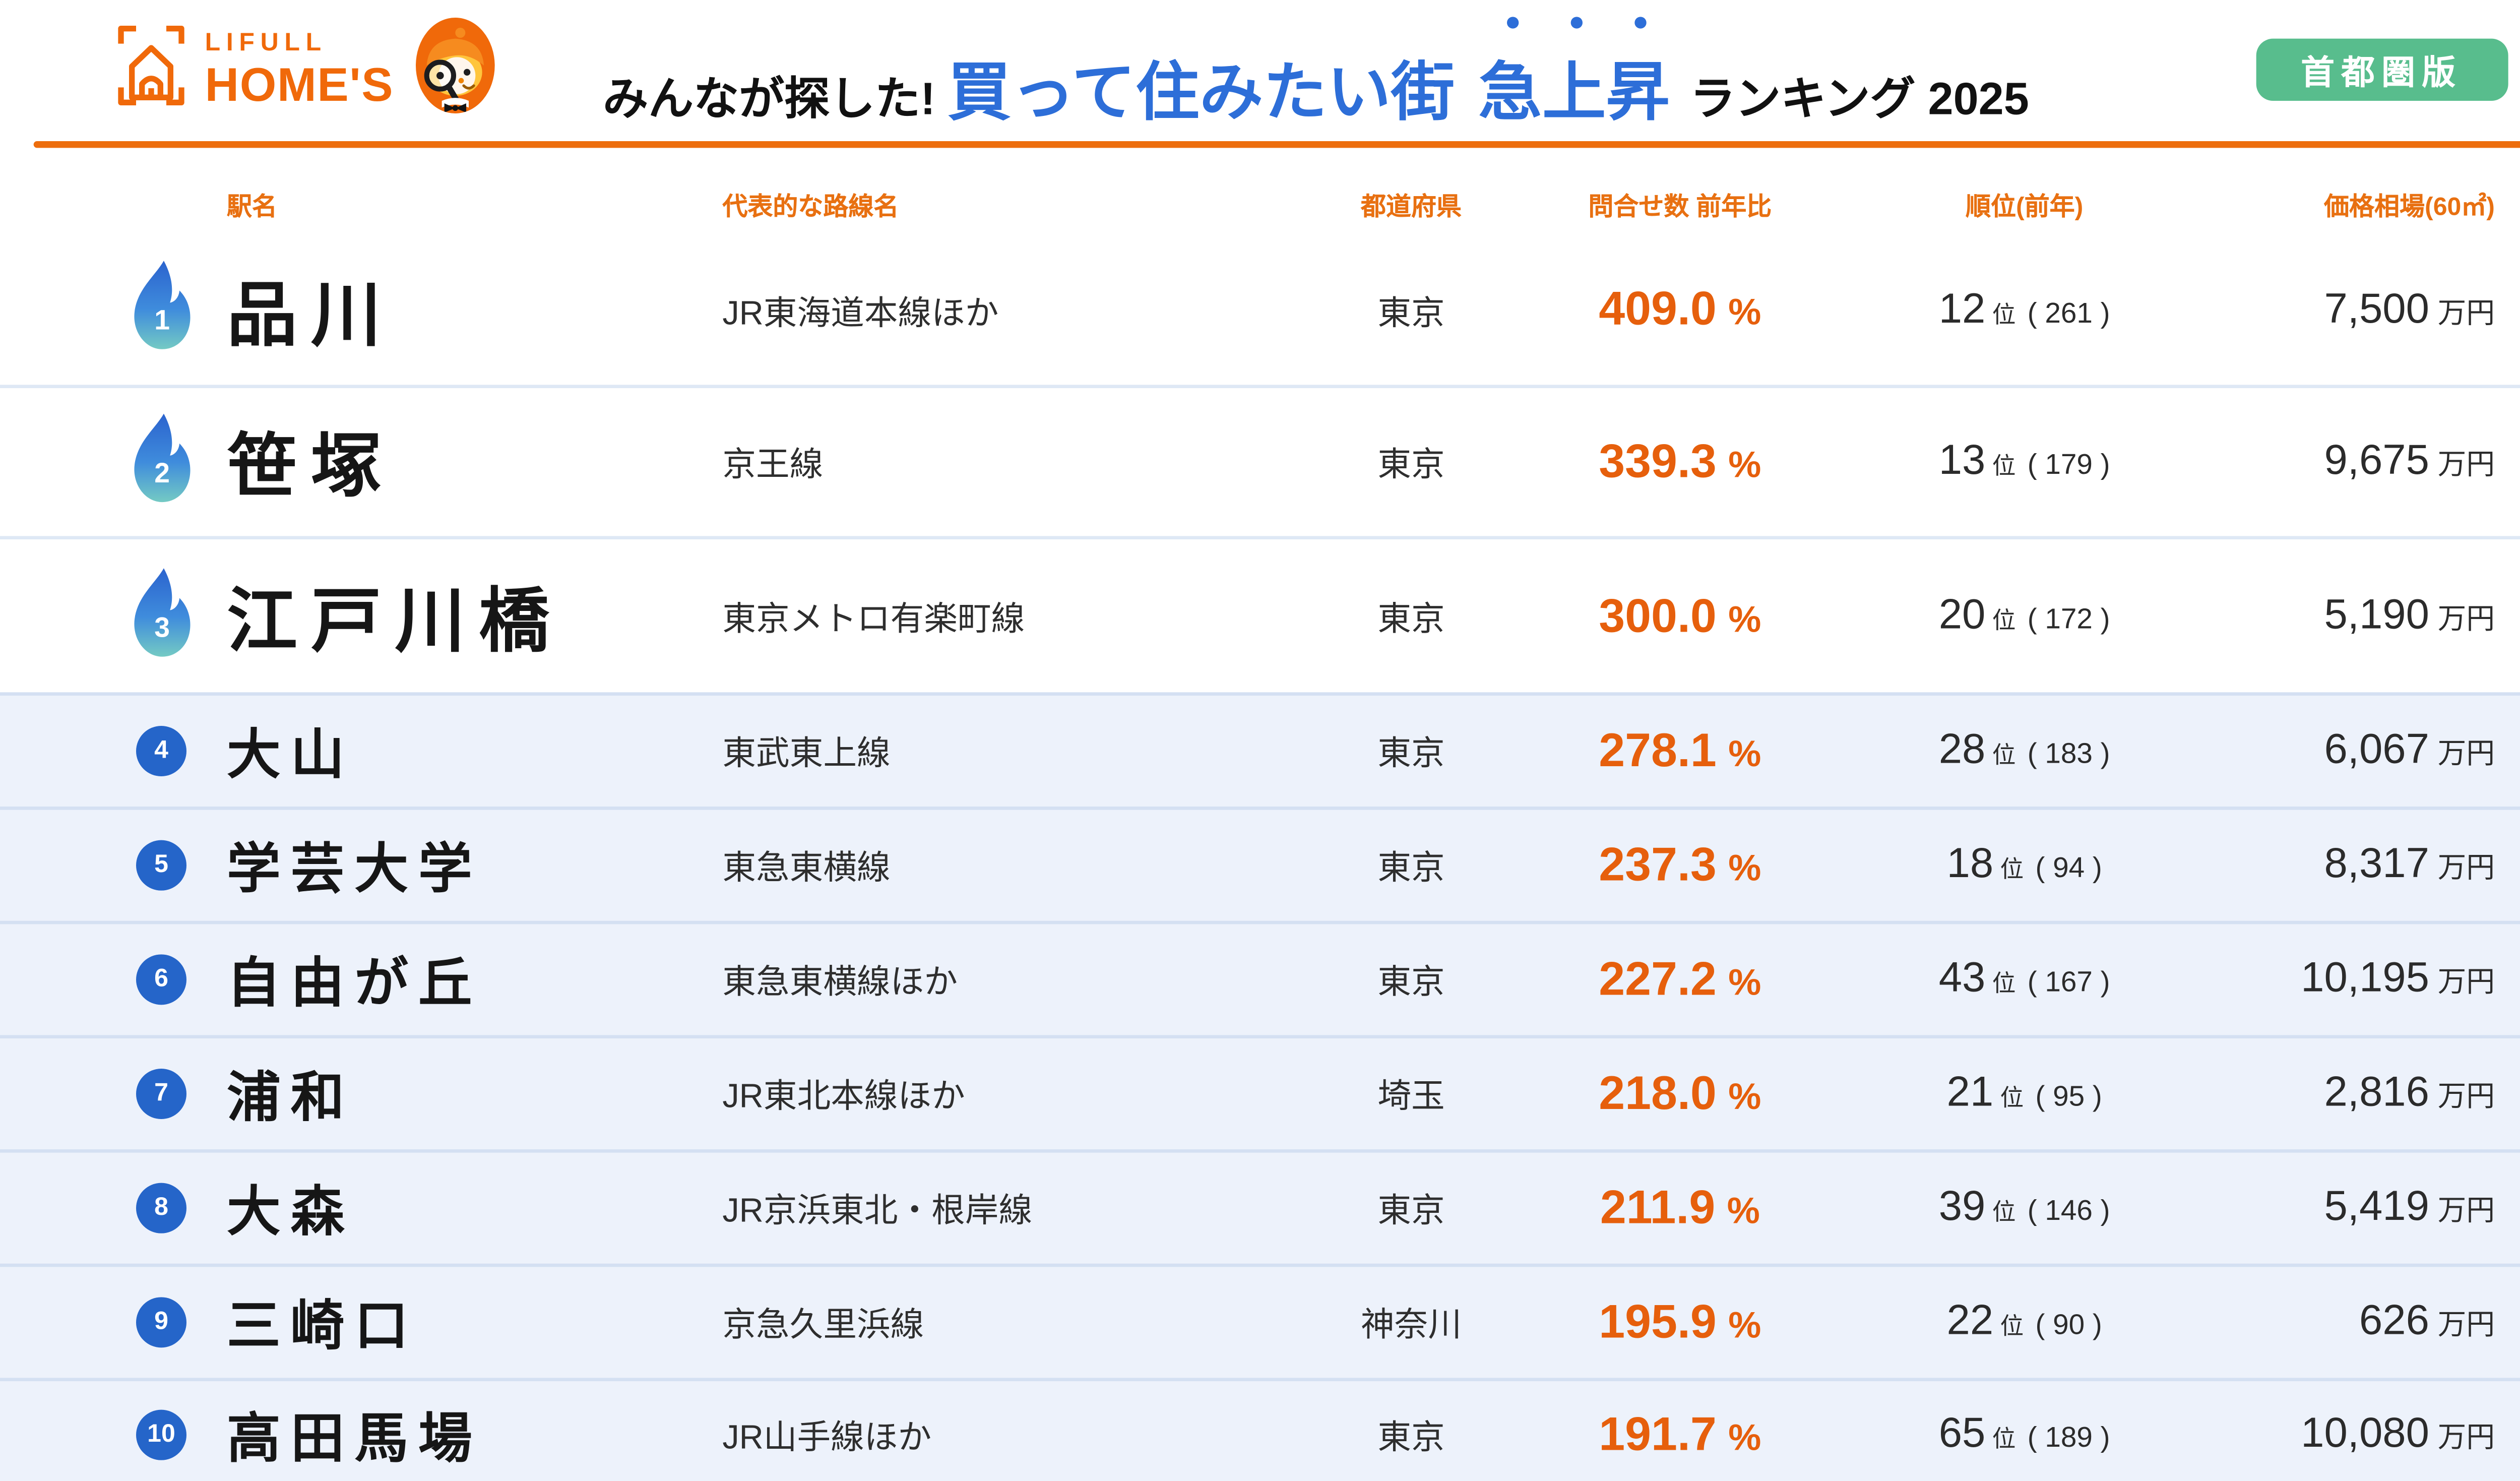 The width and height of the screenshot is (2520, 1481). I want to click on table-row: 9 三崎口 京急久里浜線 神奈川 195.9% 22 位( 90 ) 626 万円, so click(1260, 1321).